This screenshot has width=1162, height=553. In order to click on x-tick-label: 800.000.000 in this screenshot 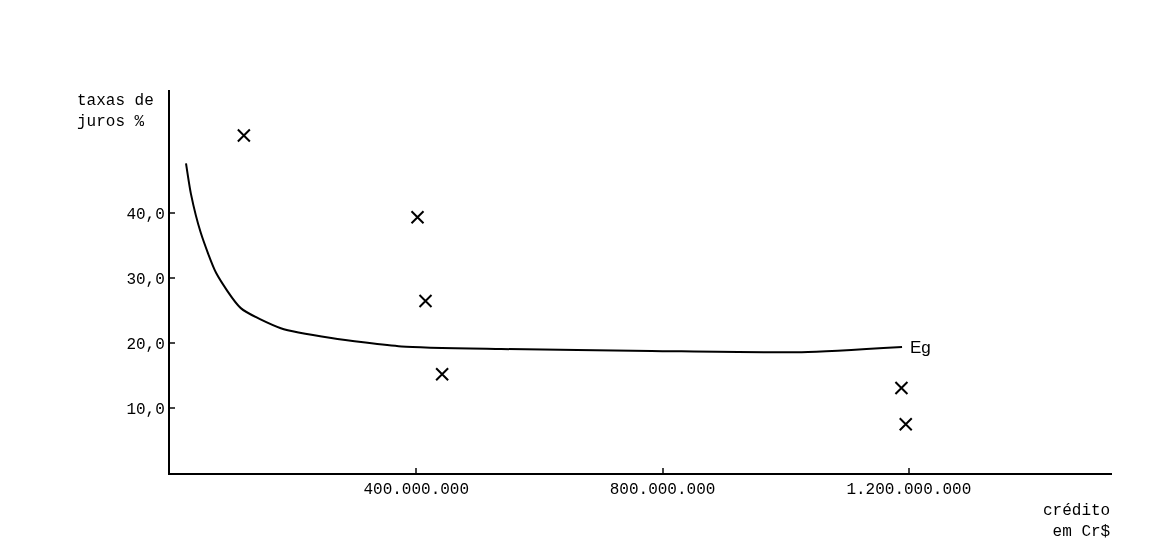, I will do `click(662, 490)`.